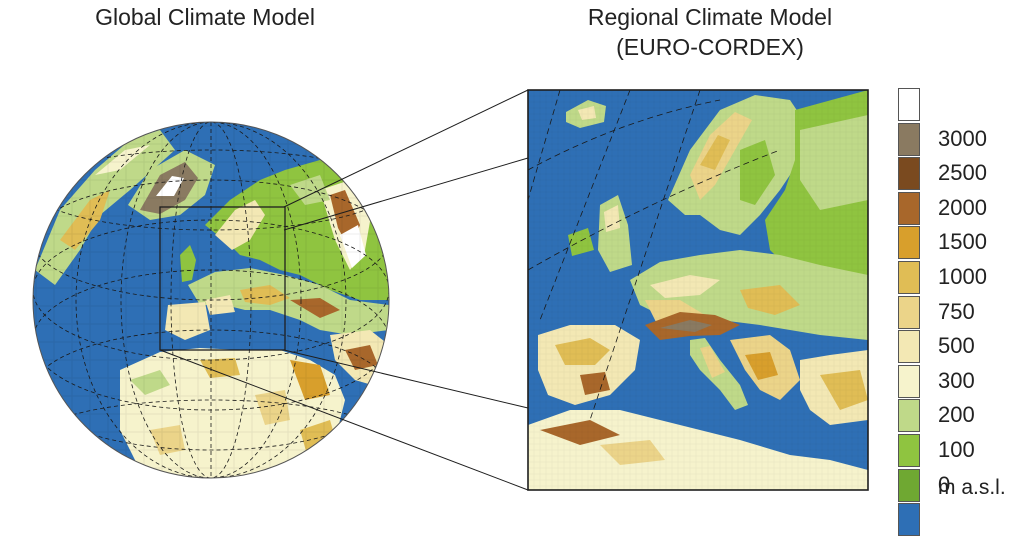 The height and width of the screenshot is (536, 1024). What do you see at coordinates (972, 487) in the screenshot?
I see `legend-unit: m a.s.l.` at bounding box center [972, 487].